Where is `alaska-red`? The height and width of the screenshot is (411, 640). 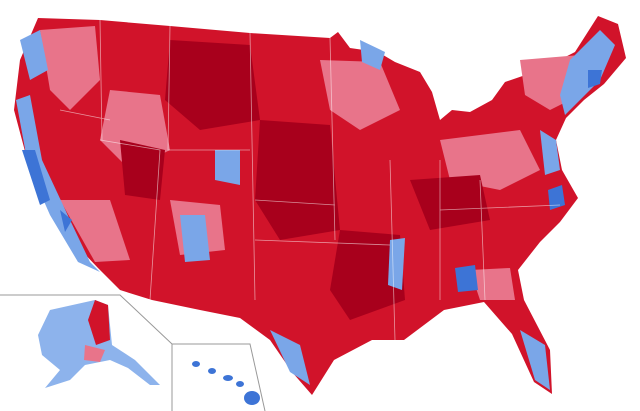
alaska-red is located at coordinates (99, 322).